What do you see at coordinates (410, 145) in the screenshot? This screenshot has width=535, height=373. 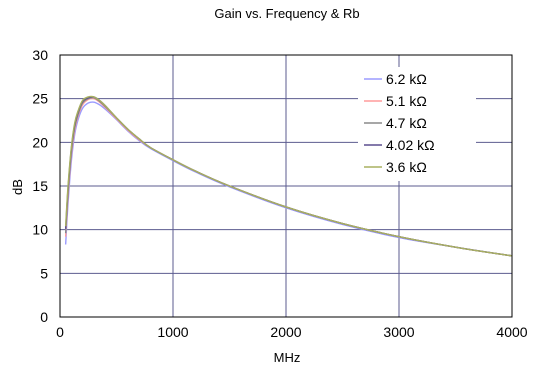 I see `legend-label-3: 4.02 kΩ` at bounding box center [410, 145].